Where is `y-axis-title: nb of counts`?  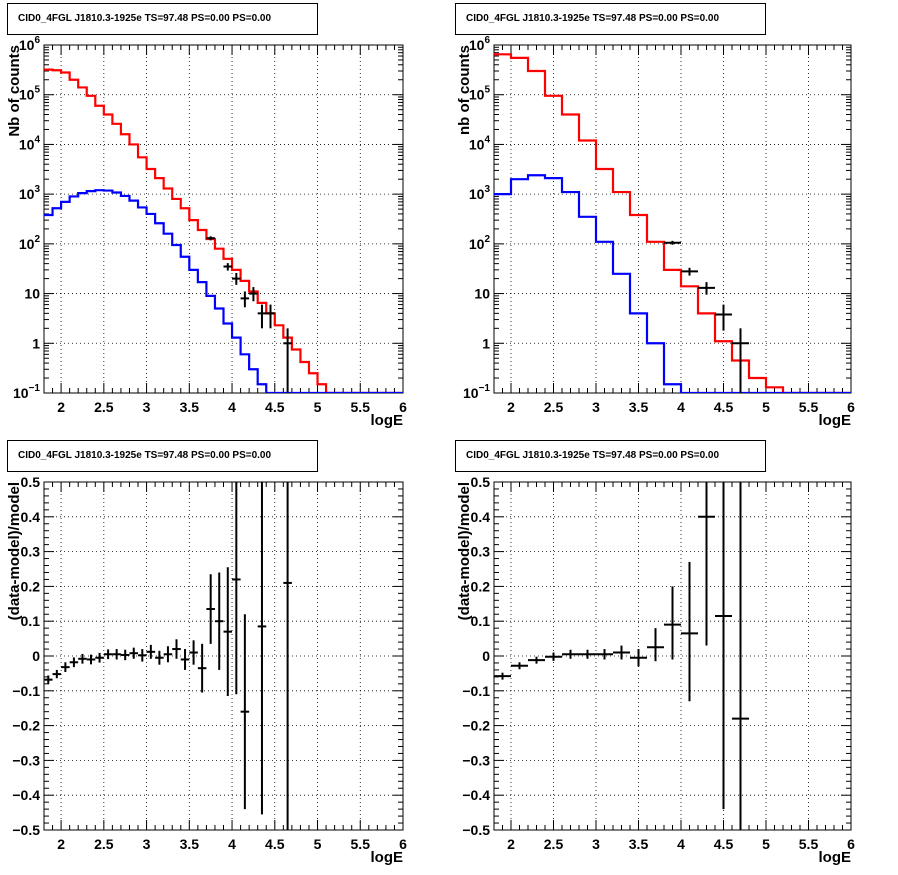
y-axis-title: nb of counts is located at coordinates (464, 90).